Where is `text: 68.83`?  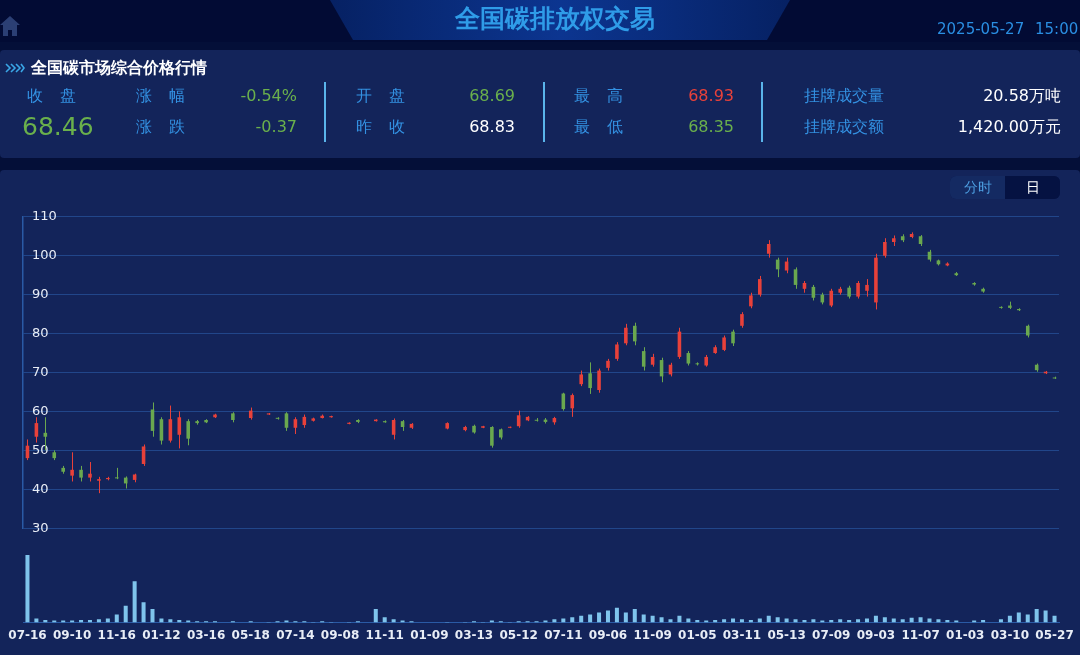 text: 68.83 is located at coordinates (492, 126).